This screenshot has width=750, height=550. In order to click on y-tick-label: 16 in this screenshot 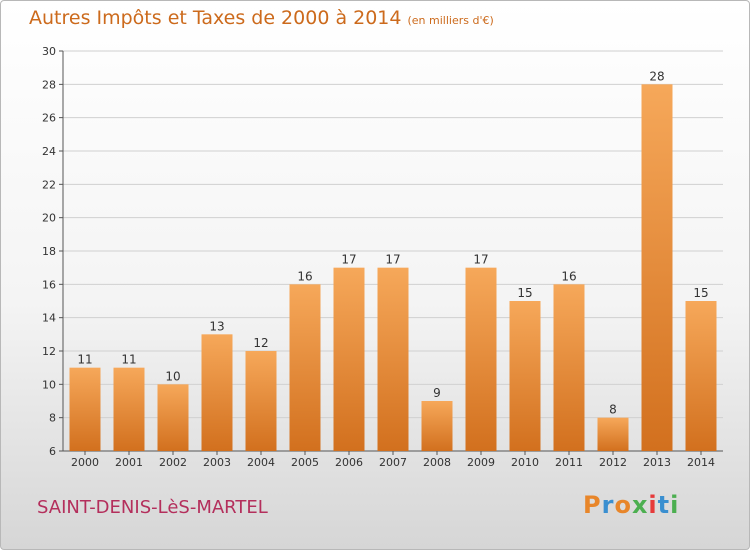, I will do `click(49, 284)`.